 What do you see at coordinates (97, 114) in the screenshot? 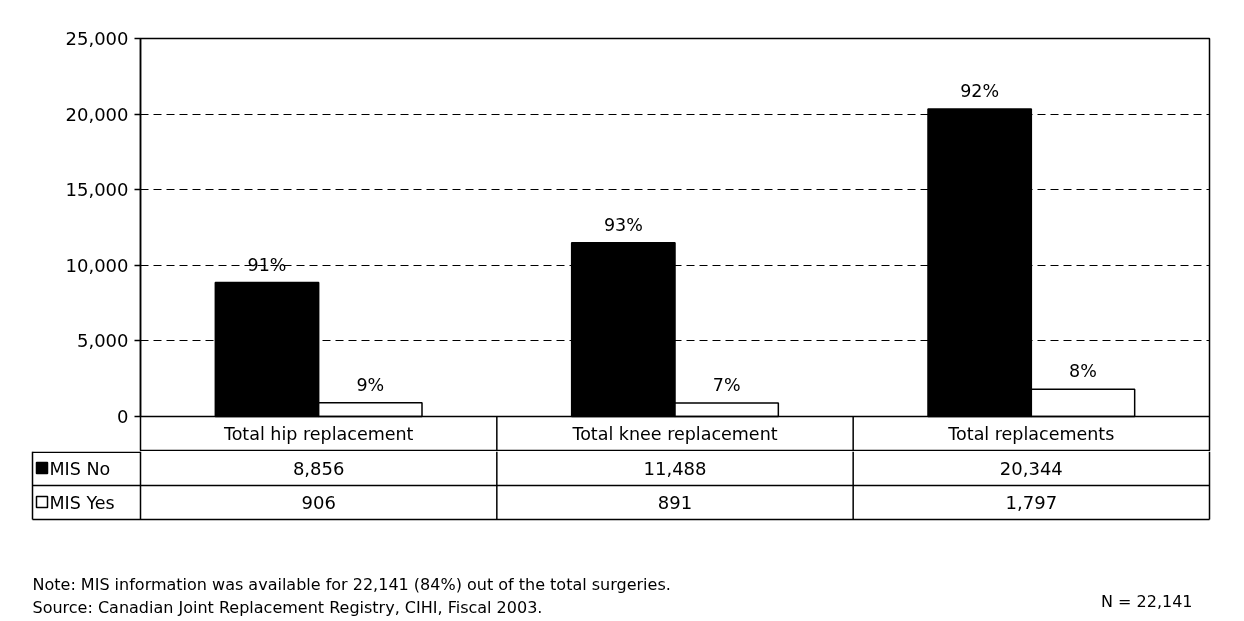
I see `y-tick-label: 20,000` at bounding box center [97, 114].